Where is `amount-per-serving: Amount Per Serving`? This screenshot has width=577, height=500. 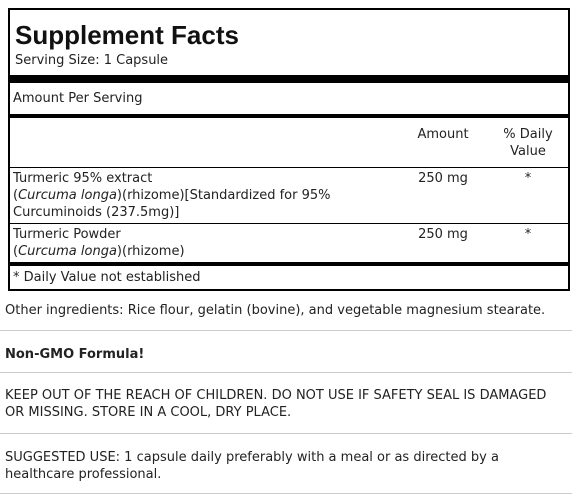 amount-per-serving: Amount Per Serving is located at coordinates (78, 98).